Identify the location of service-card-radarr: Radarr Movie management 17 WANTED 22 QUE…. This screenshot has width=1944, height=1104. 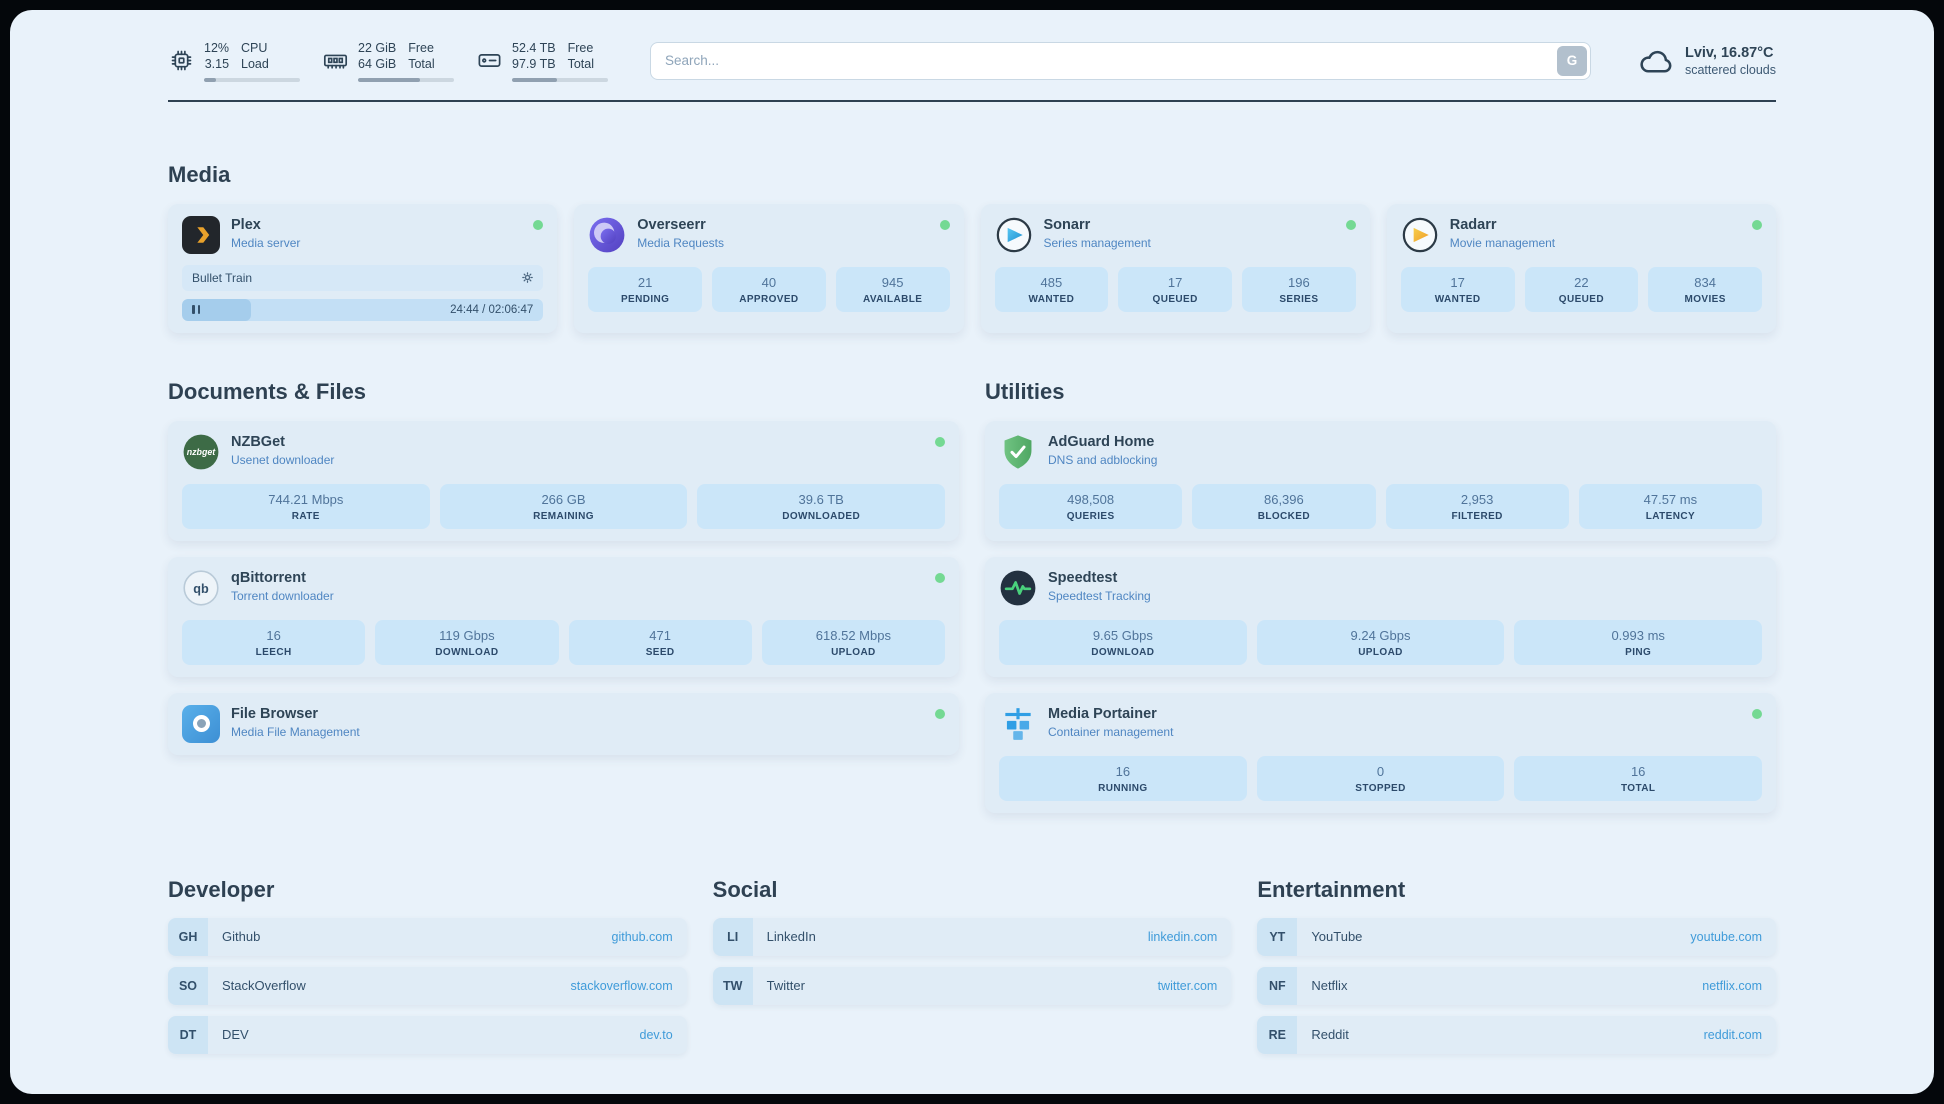
(1581, 268).